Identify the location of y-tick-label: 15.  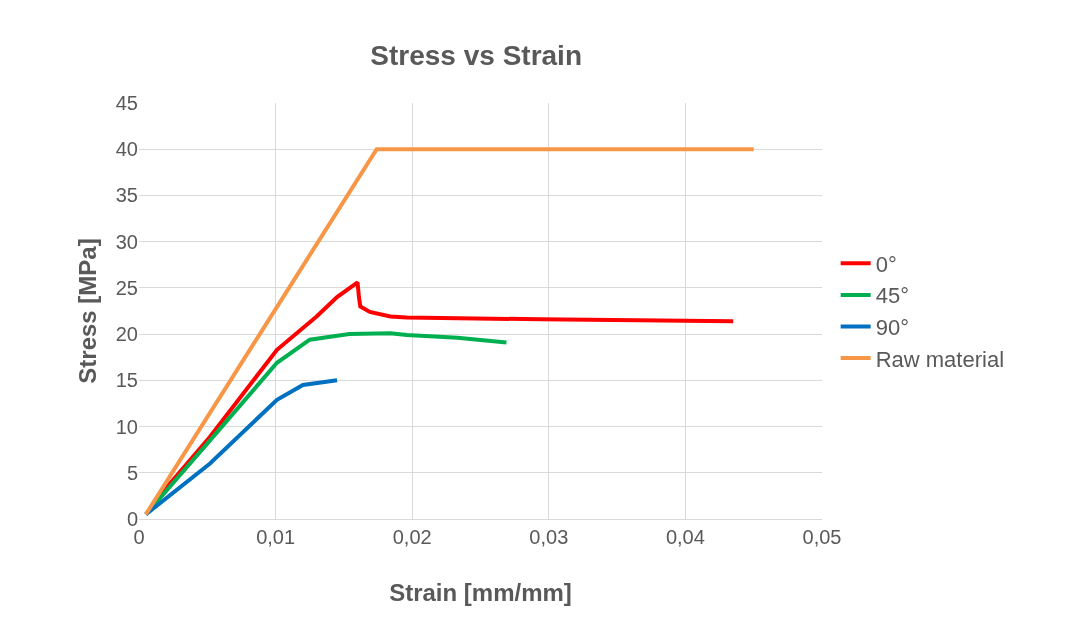
(126, 380).